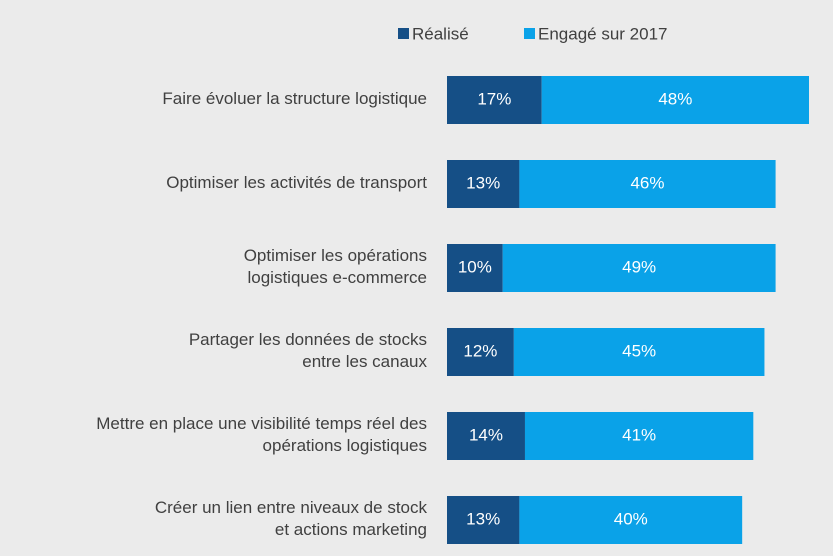 This screenshot has width=833, height=556. I want to click on value-label: 14%, so click(486, 434).